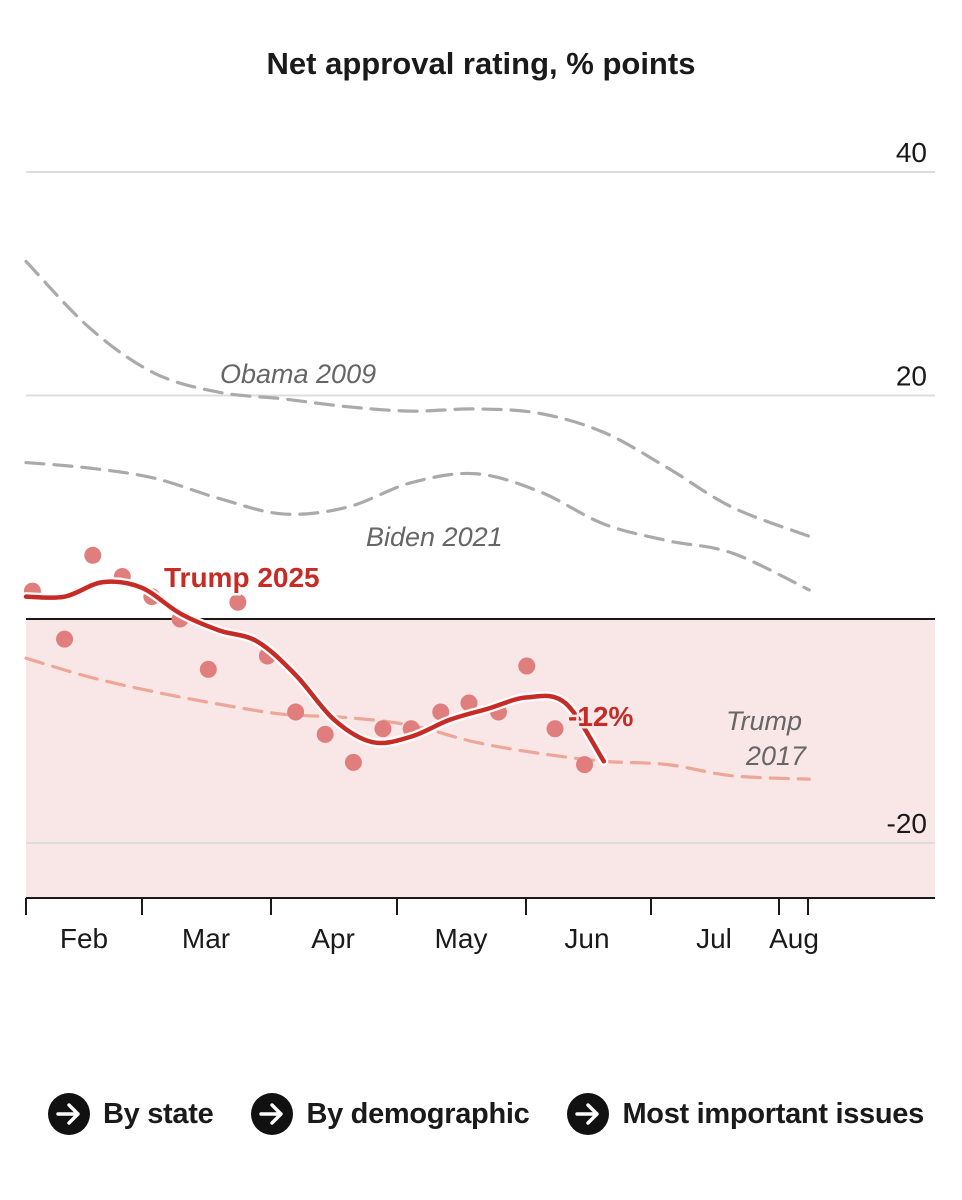 The image size is (962, 1200). Describe the element at coordinates (911, 152) in the screenshot. I see `y-tick-label: 40` at that location.